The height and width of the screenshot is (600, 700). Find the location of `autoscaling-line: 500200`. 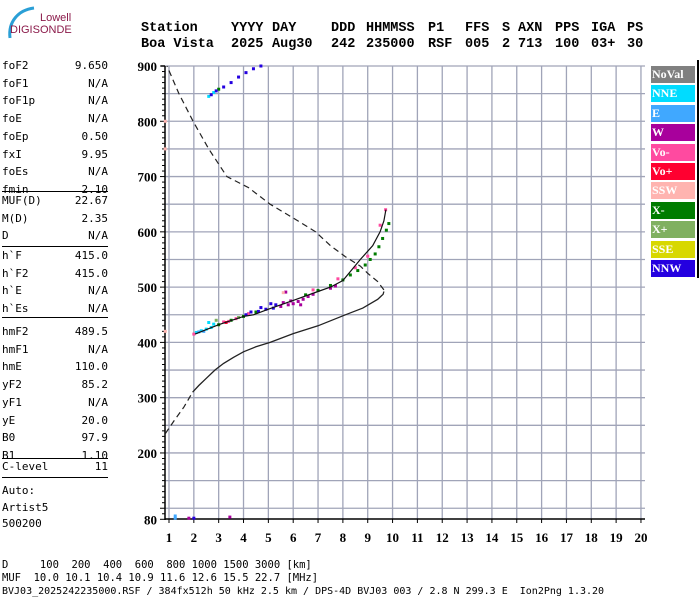

autoscaling-line: 500200 is located at coordinates (22, 523).